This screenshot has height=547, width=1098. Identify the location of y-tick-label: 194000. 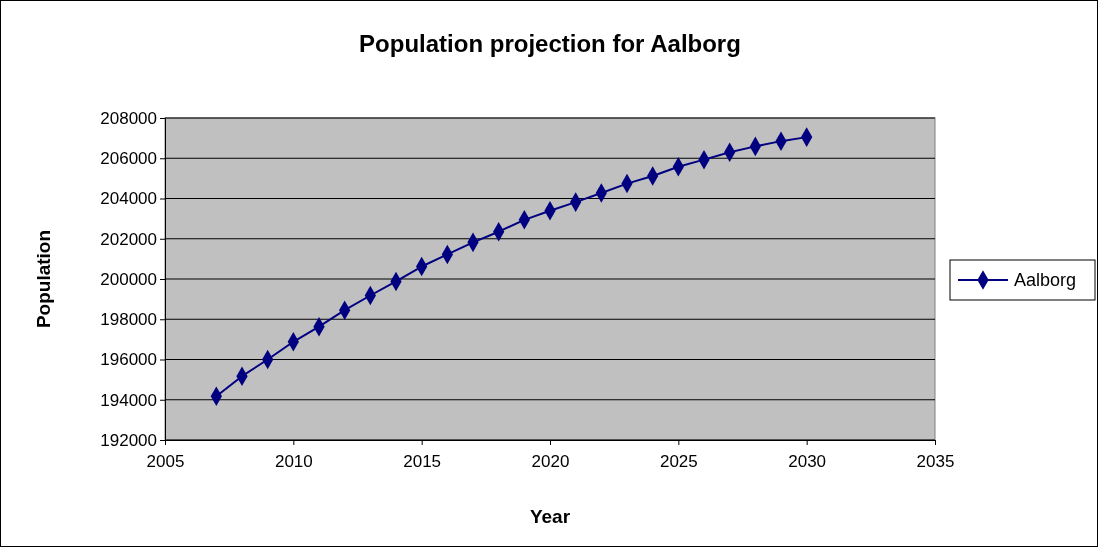
(128, 400).